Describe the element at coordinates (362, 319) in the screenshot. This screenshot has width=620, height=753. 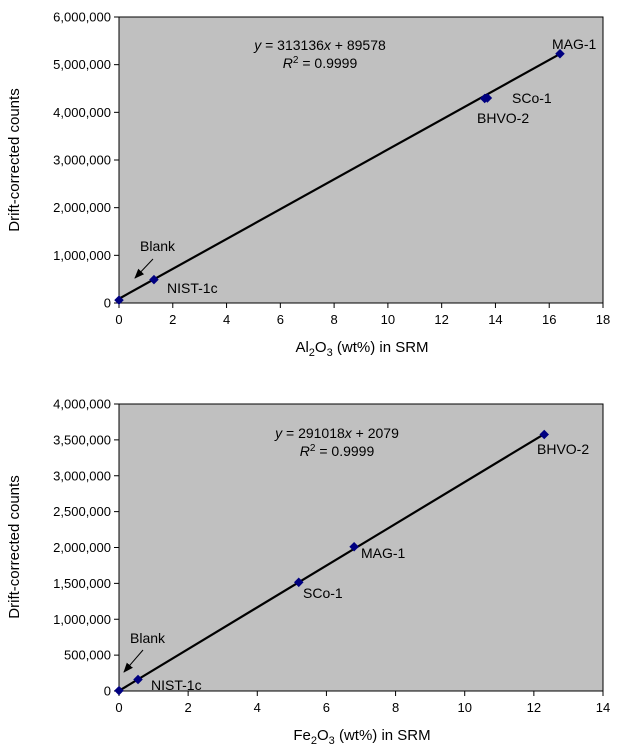
I see `x-tick-labels: 0 2 4 6 8 10 12 14 16 18` at that location.